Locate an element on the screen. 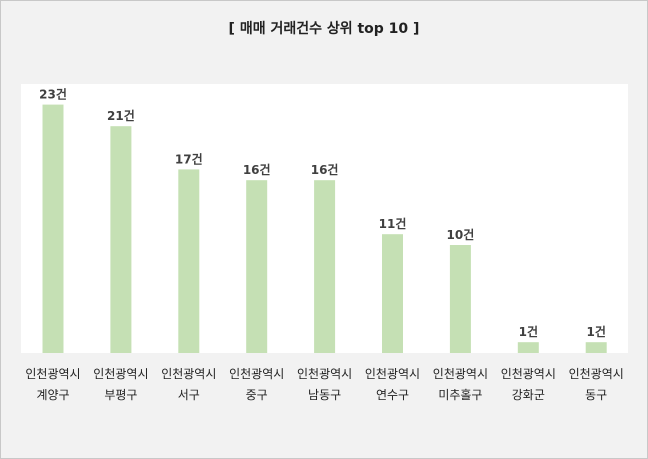 This screenshot has height=459, width=648. category-label-0-line-1: 계양구 is located at coordinates (52, 395).